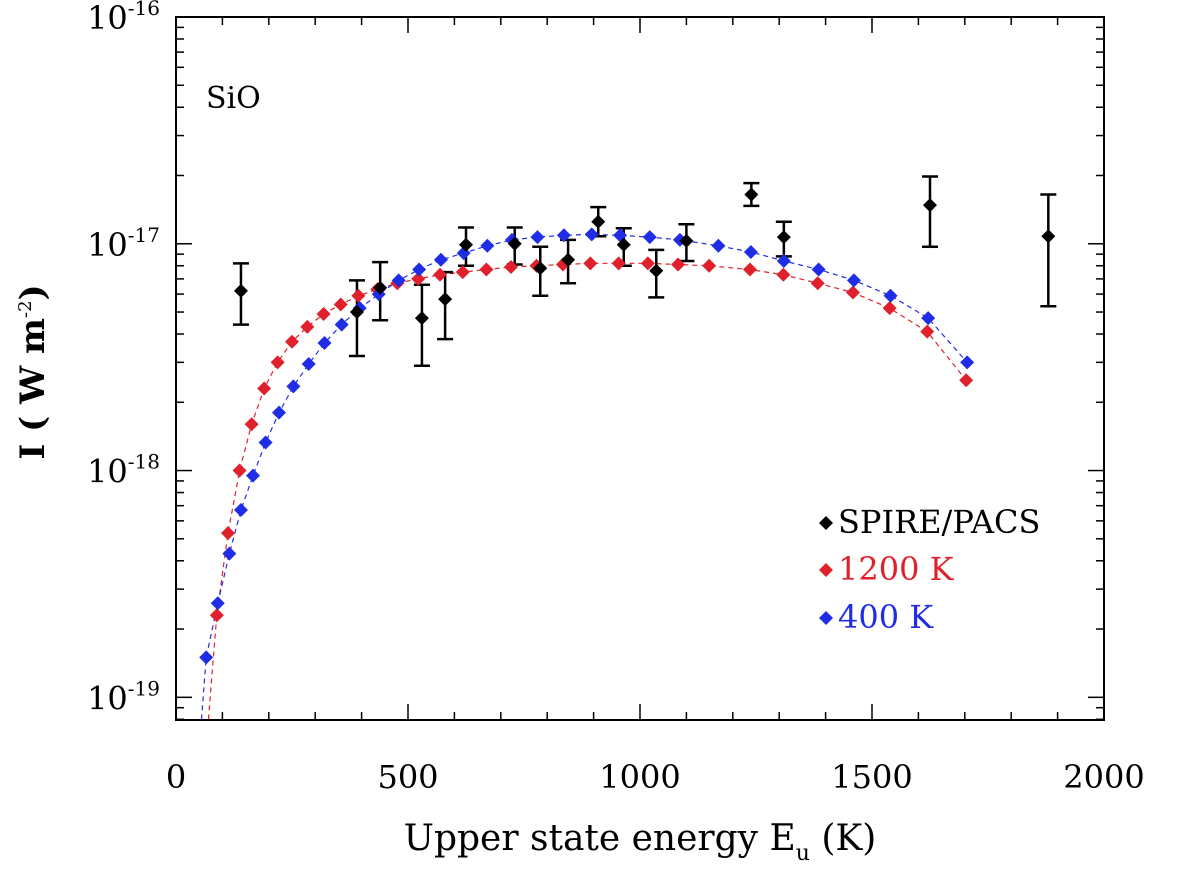 The height and width of the screenshot is (871, 1200). Describe the element at coordinates (896, 569) in the screenshot. I see `legend-label-1200-k: 1200 K` at that location.